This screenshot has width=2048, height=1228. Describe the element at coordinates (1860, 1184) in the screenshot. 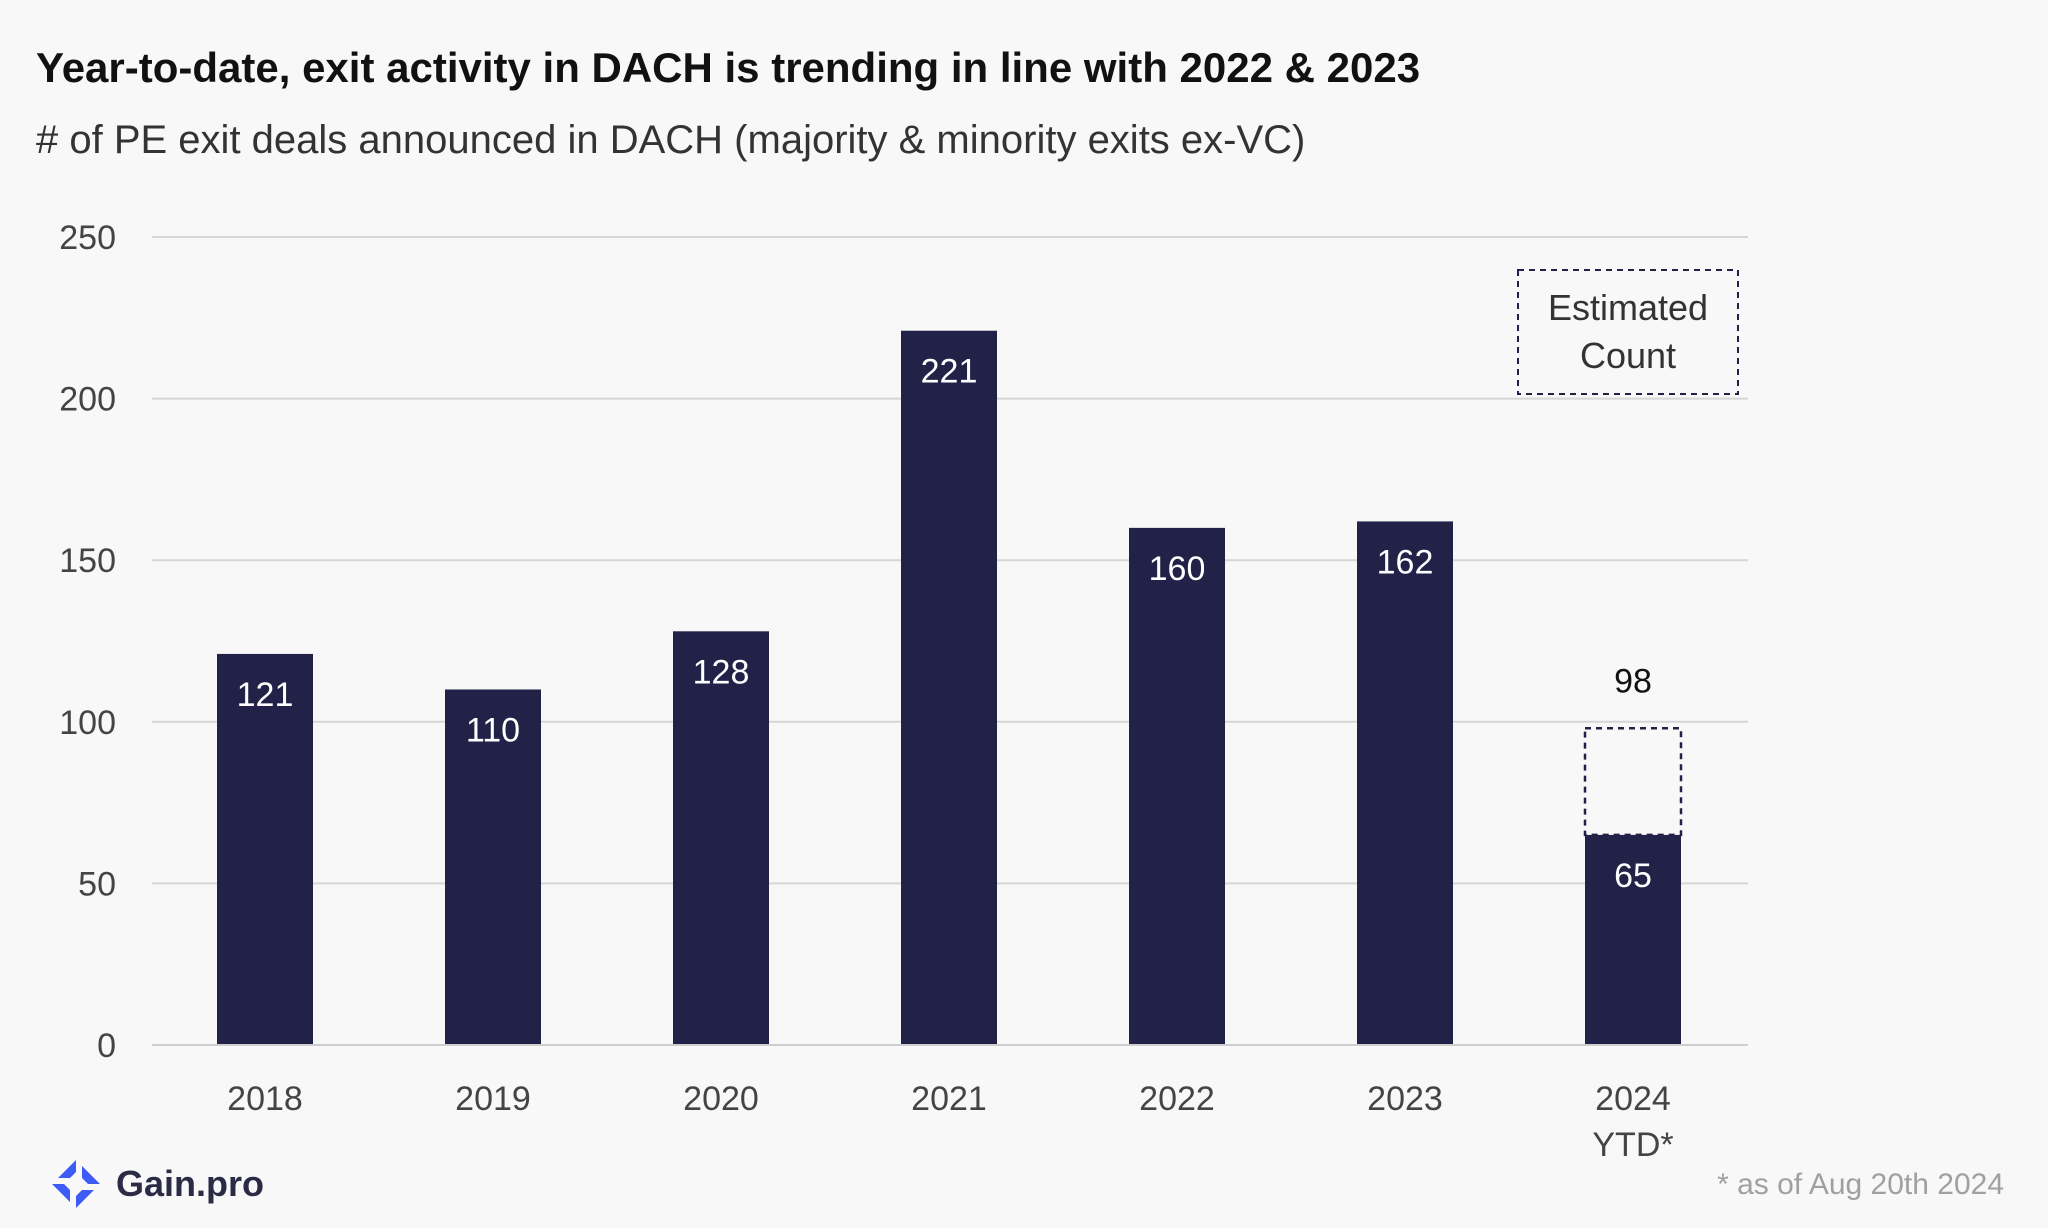

I see `footnote: * as of Aug 20th 2024` at that location.